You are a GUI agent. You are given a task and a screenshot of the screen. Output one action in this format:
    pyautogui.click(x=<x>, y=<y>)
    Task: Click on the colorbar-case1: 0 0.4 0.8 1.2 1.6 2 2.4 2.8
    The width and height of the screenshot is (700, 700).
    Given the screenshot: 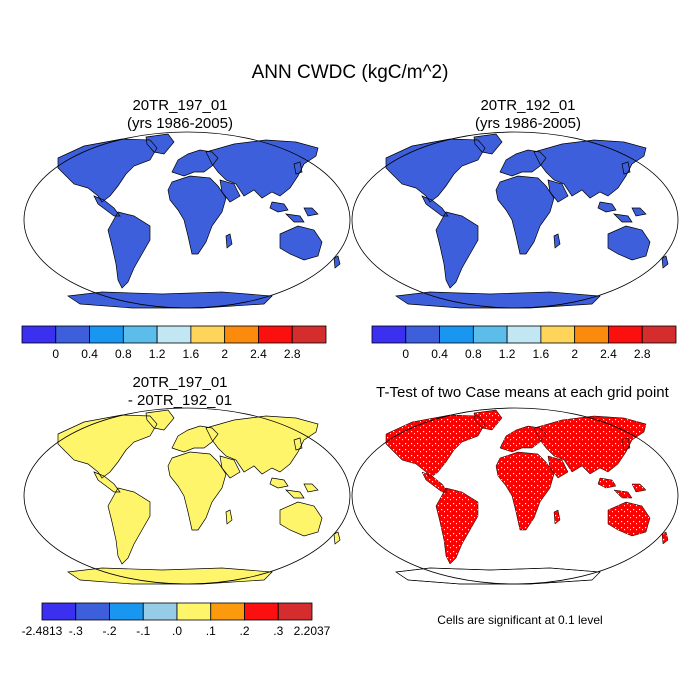 What is the action you would take?
    pyautogui.click(x=174, y=343)
    